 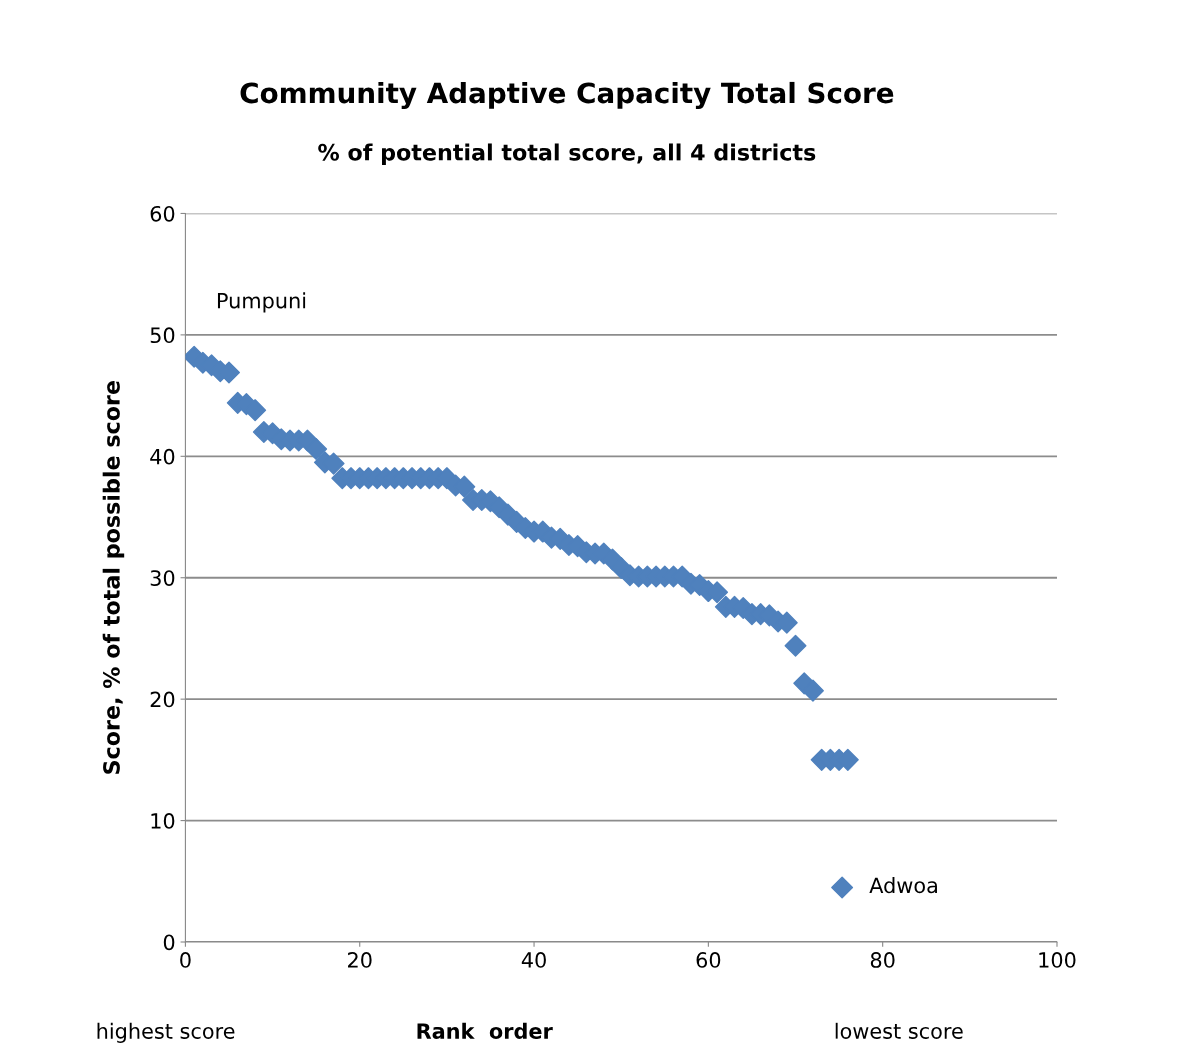 What do you see at coordinates (360, 960) in the screenshot?
I see `x-tick-label: 20` at bounding box center [360, 960].